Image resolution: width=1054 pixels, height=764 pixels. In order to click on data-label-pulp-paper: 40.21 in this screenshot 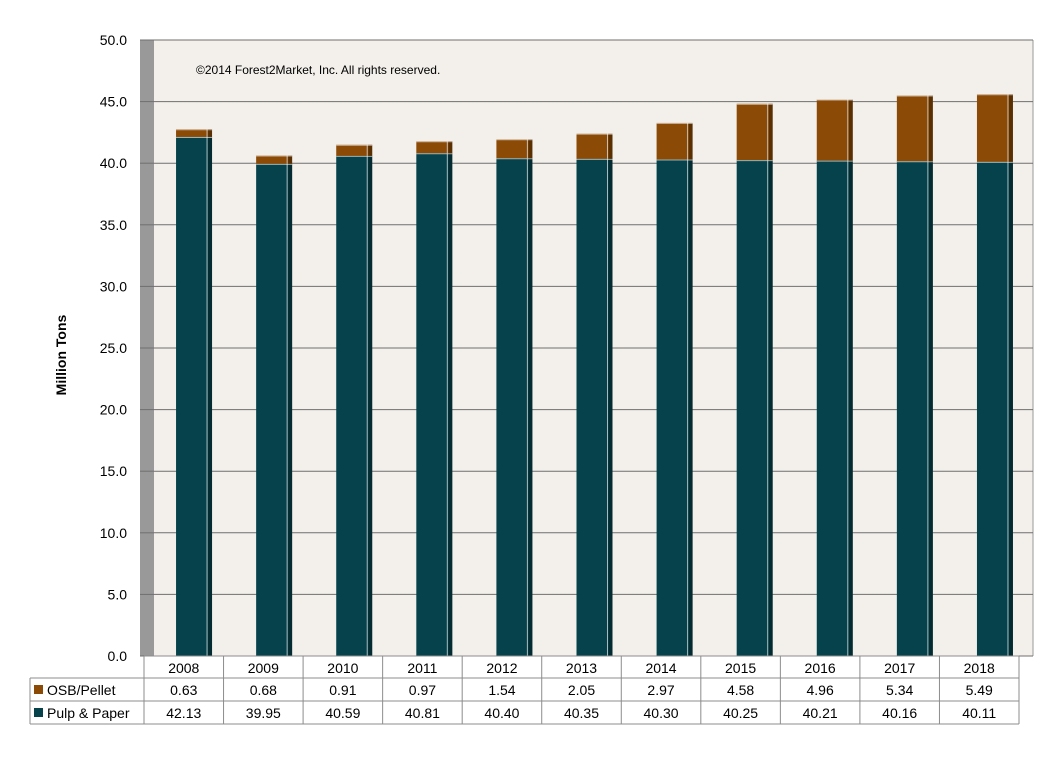, I will do `click(820, 713)`.